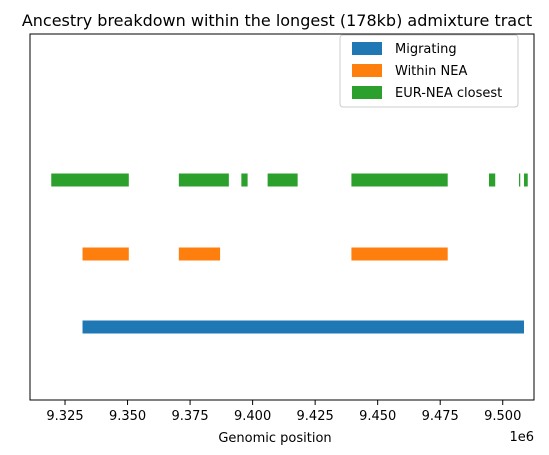  Describe the element at coordinates (448, 93) in the screenshot. I see `legend-label-eur-nea-closest: EUR-NEA closest` at that location.